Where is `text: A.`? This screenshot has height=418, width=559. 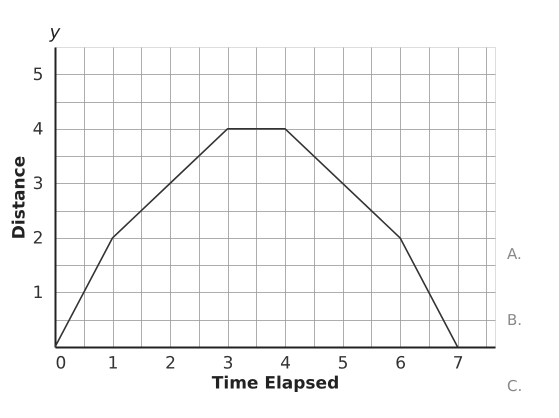 text: A. is located at coordinates (514, 254).